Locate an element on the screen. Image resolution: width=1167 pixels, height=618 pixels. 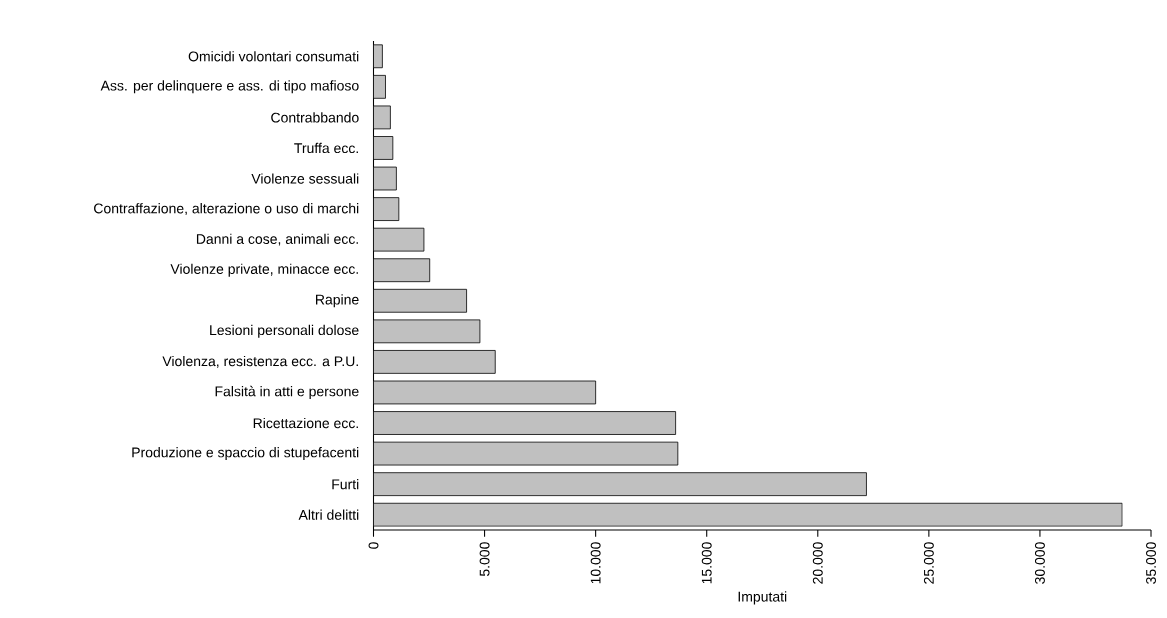
x-tick-label: 30.000 is located at coordinates (1039, 563).